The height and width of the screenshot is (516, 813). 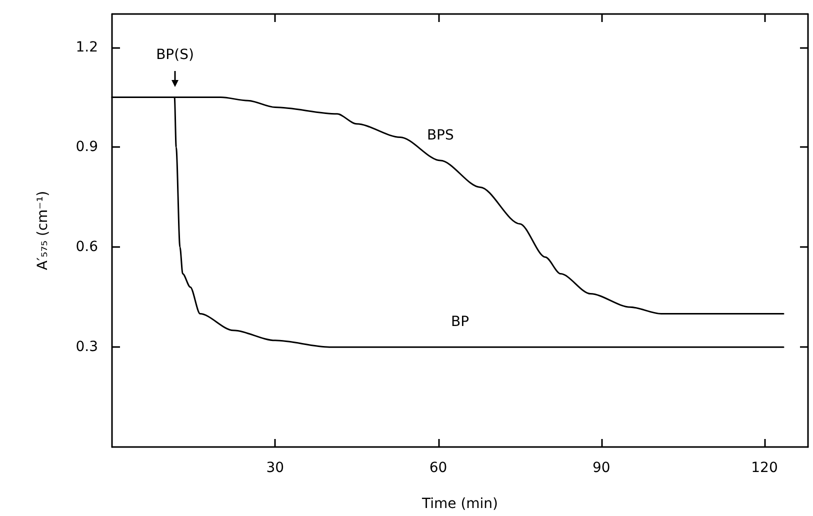 I want to click on x-tick-label: 30, so click(x=275, y=468).